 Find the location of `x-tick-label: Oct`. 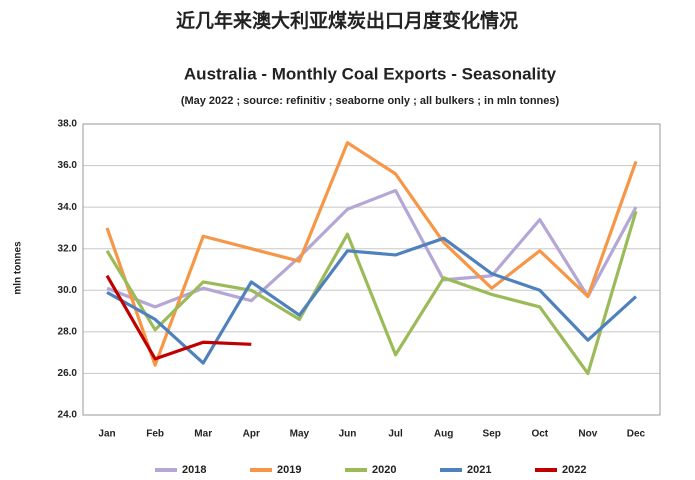

x-tick-label: Oct is located at coordinates (539, 434).